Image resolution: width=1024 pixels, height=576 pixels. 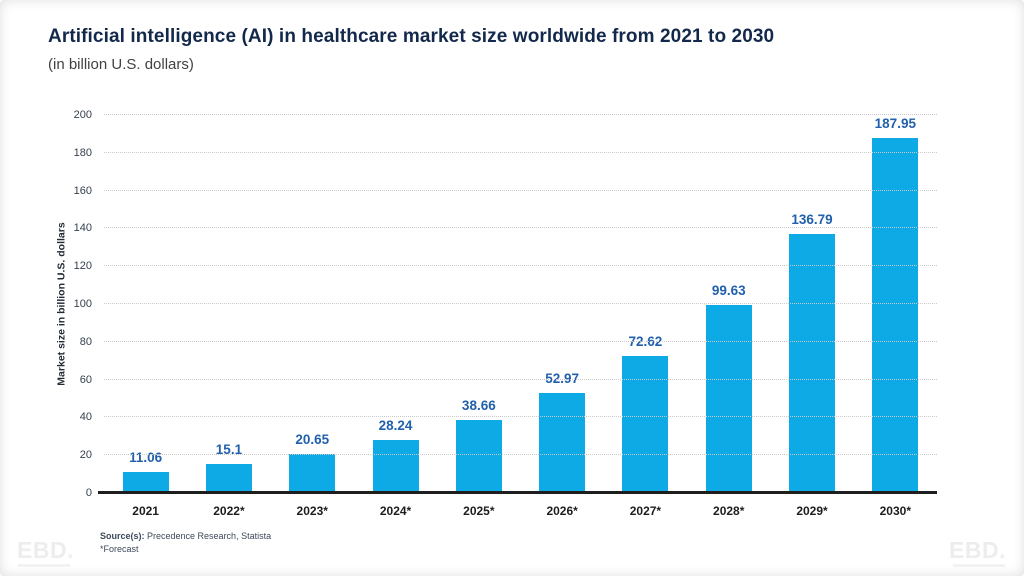 I want to click on watermark-tagline-left, so click(x=44, y=565).